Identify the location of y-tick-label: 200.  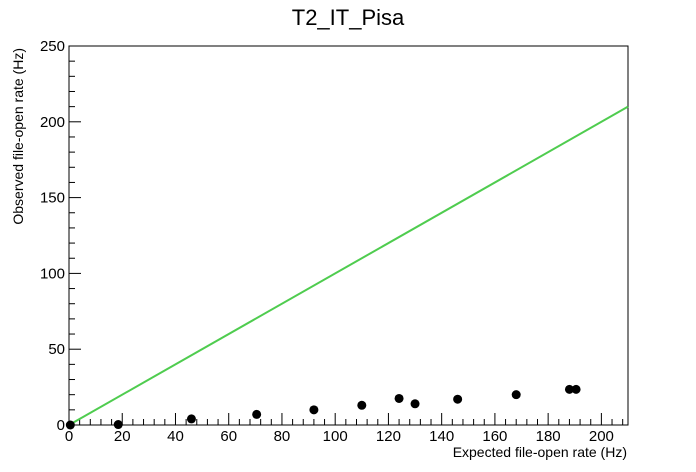
(52, 122).